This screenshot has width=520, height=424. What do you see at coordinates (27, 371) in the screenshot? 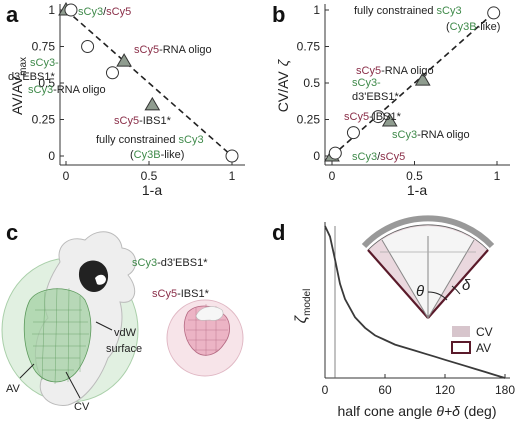
I see `av-pointer` at bounding box center [27, 371].